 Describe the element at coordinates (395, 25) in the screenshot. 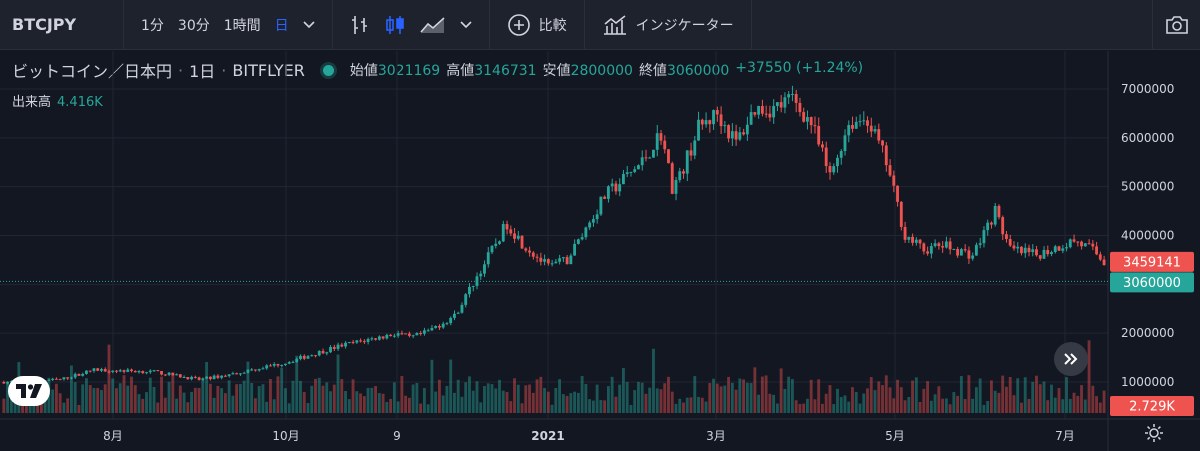

I see `candle-style-button` at that location.